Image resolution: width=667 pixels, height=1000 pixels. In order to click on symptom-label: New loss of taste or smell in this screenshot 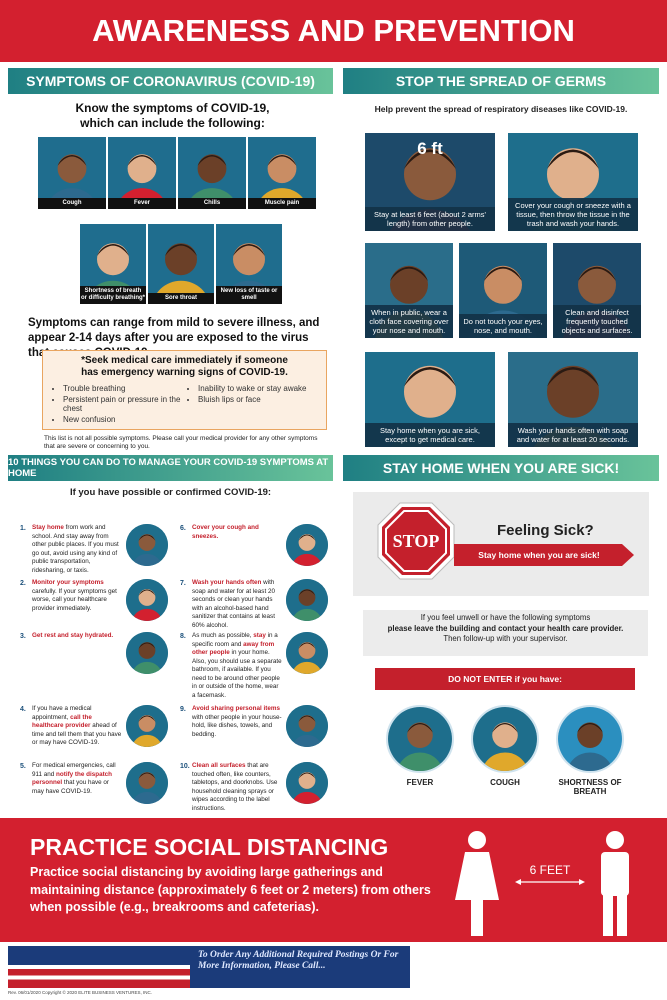, I will do `click(249, 295)`.